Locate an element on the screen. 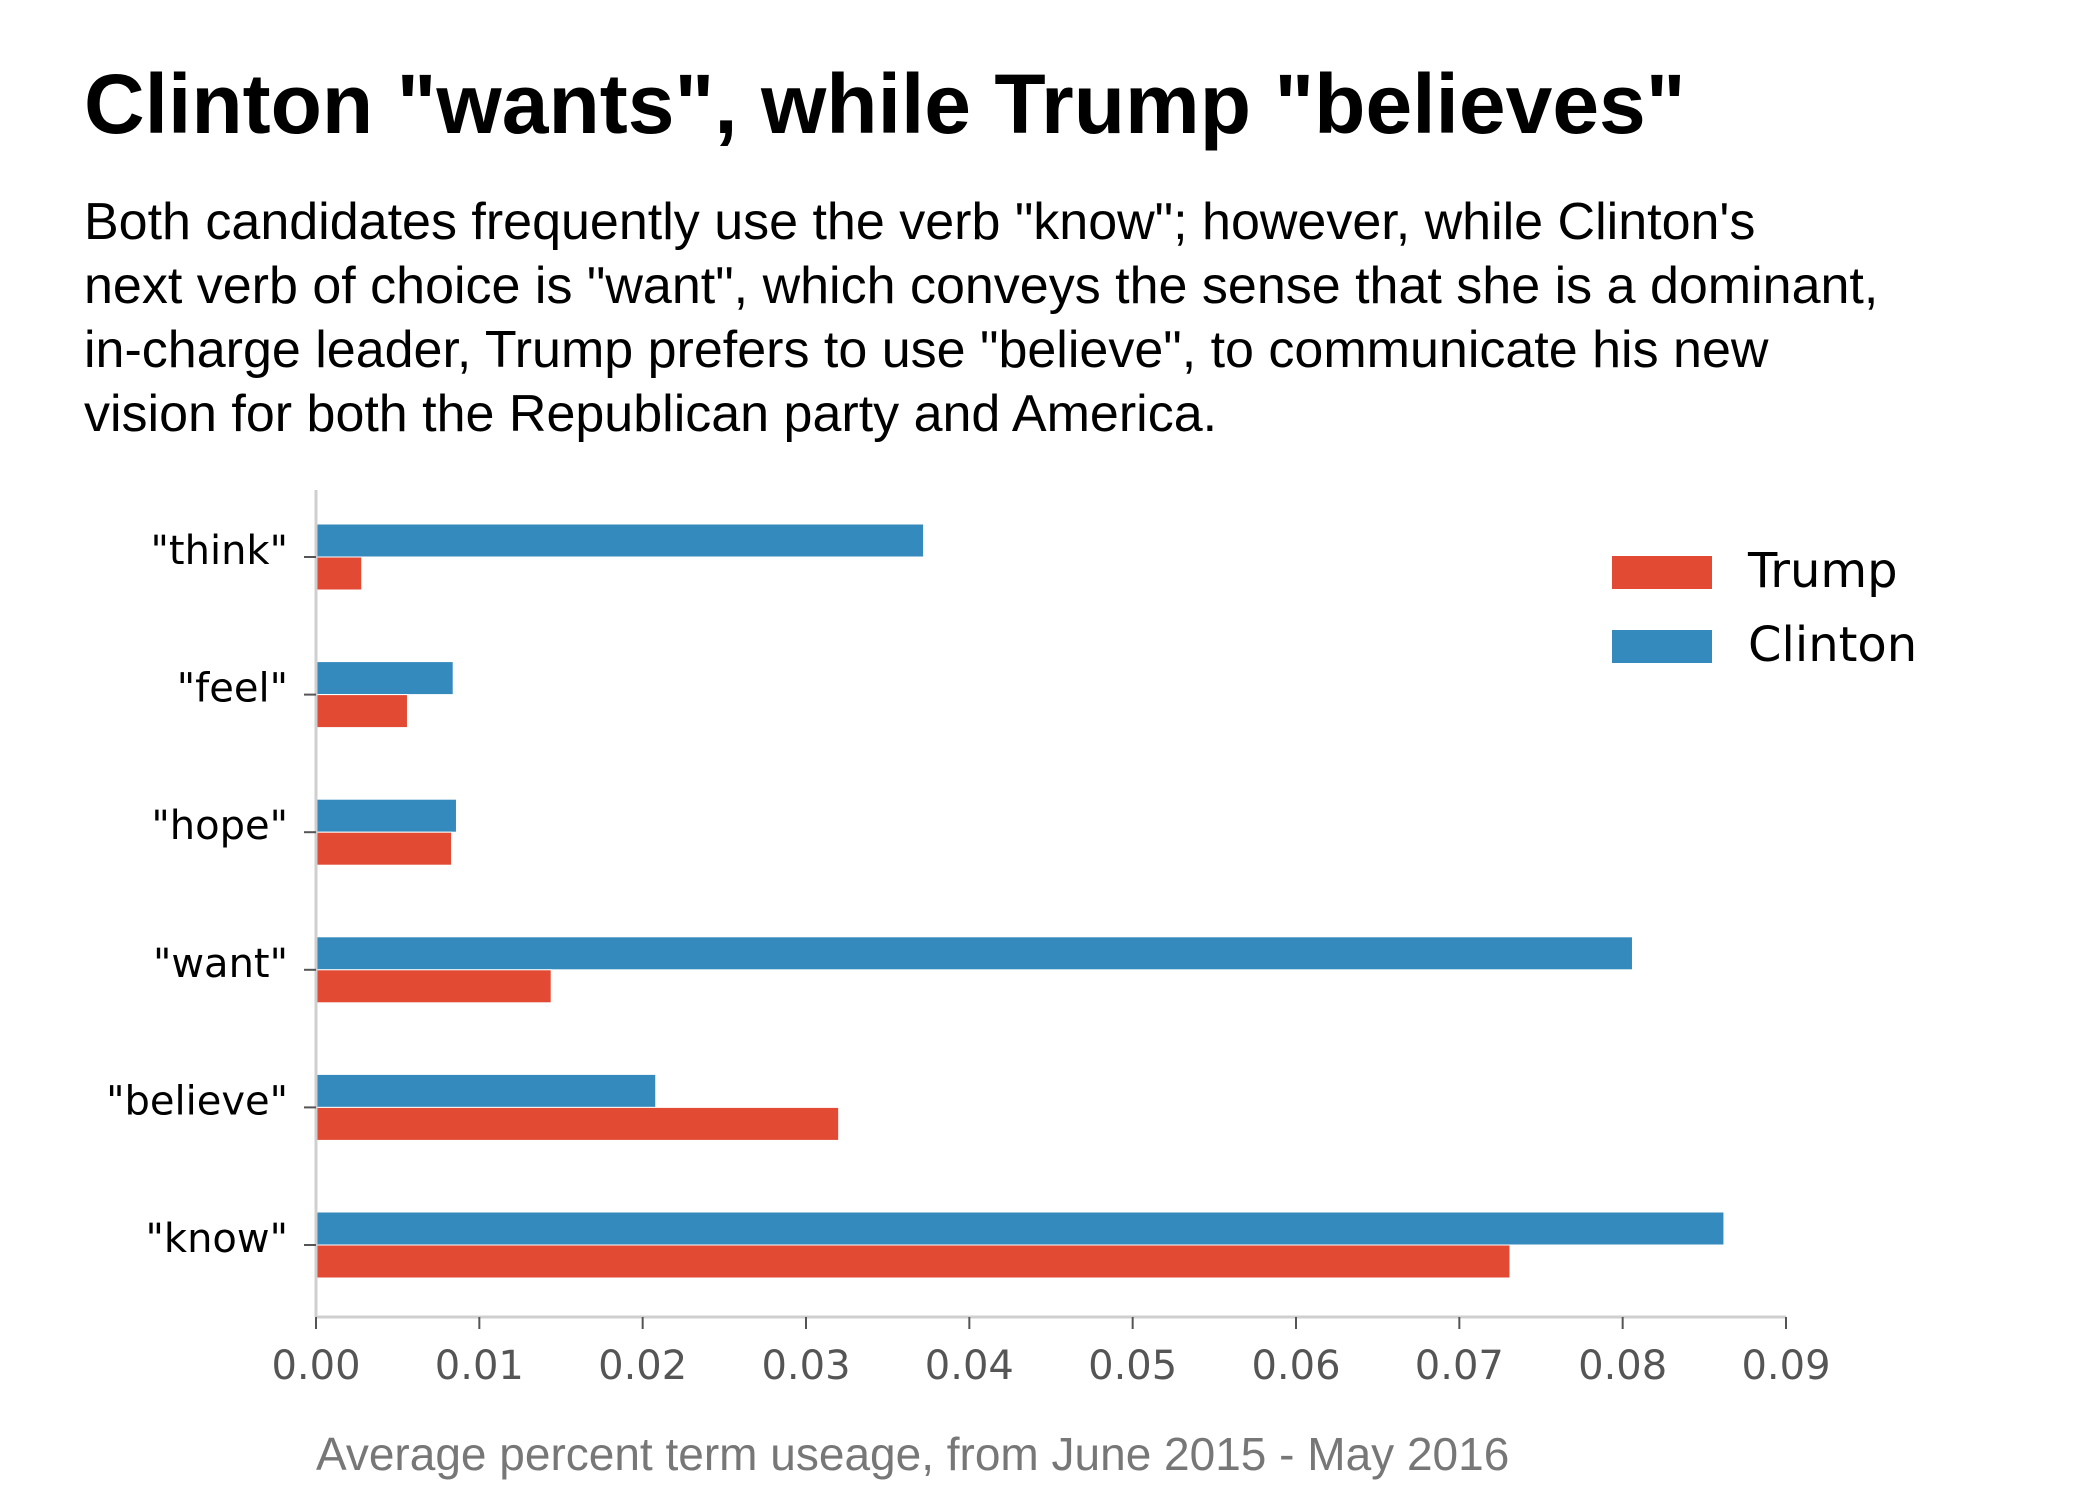 The width and height of the screenshot is (2100, 1500). x-tick-label: 0.07 is located at coordinates (1459, 1366).